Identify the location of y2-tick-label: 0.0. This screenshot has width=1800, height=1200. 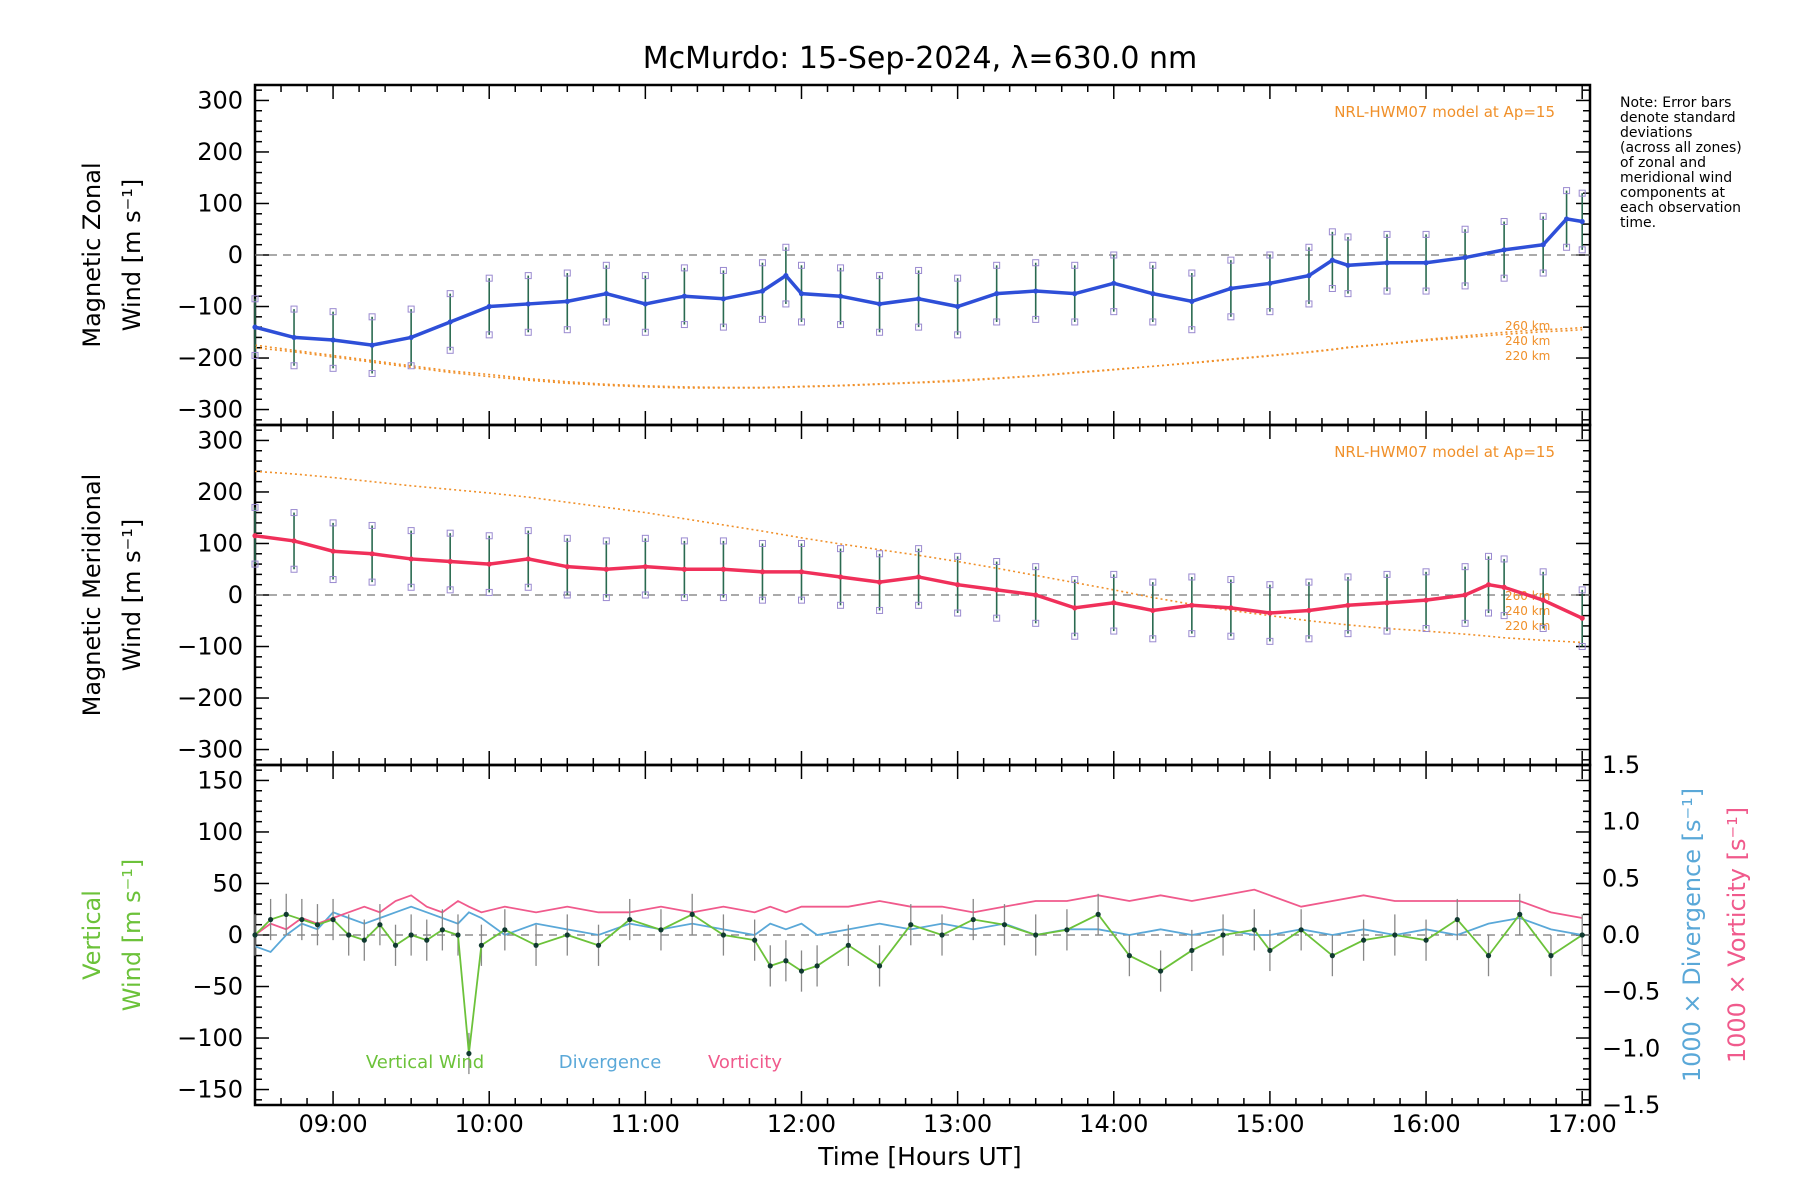
(1621, 935).